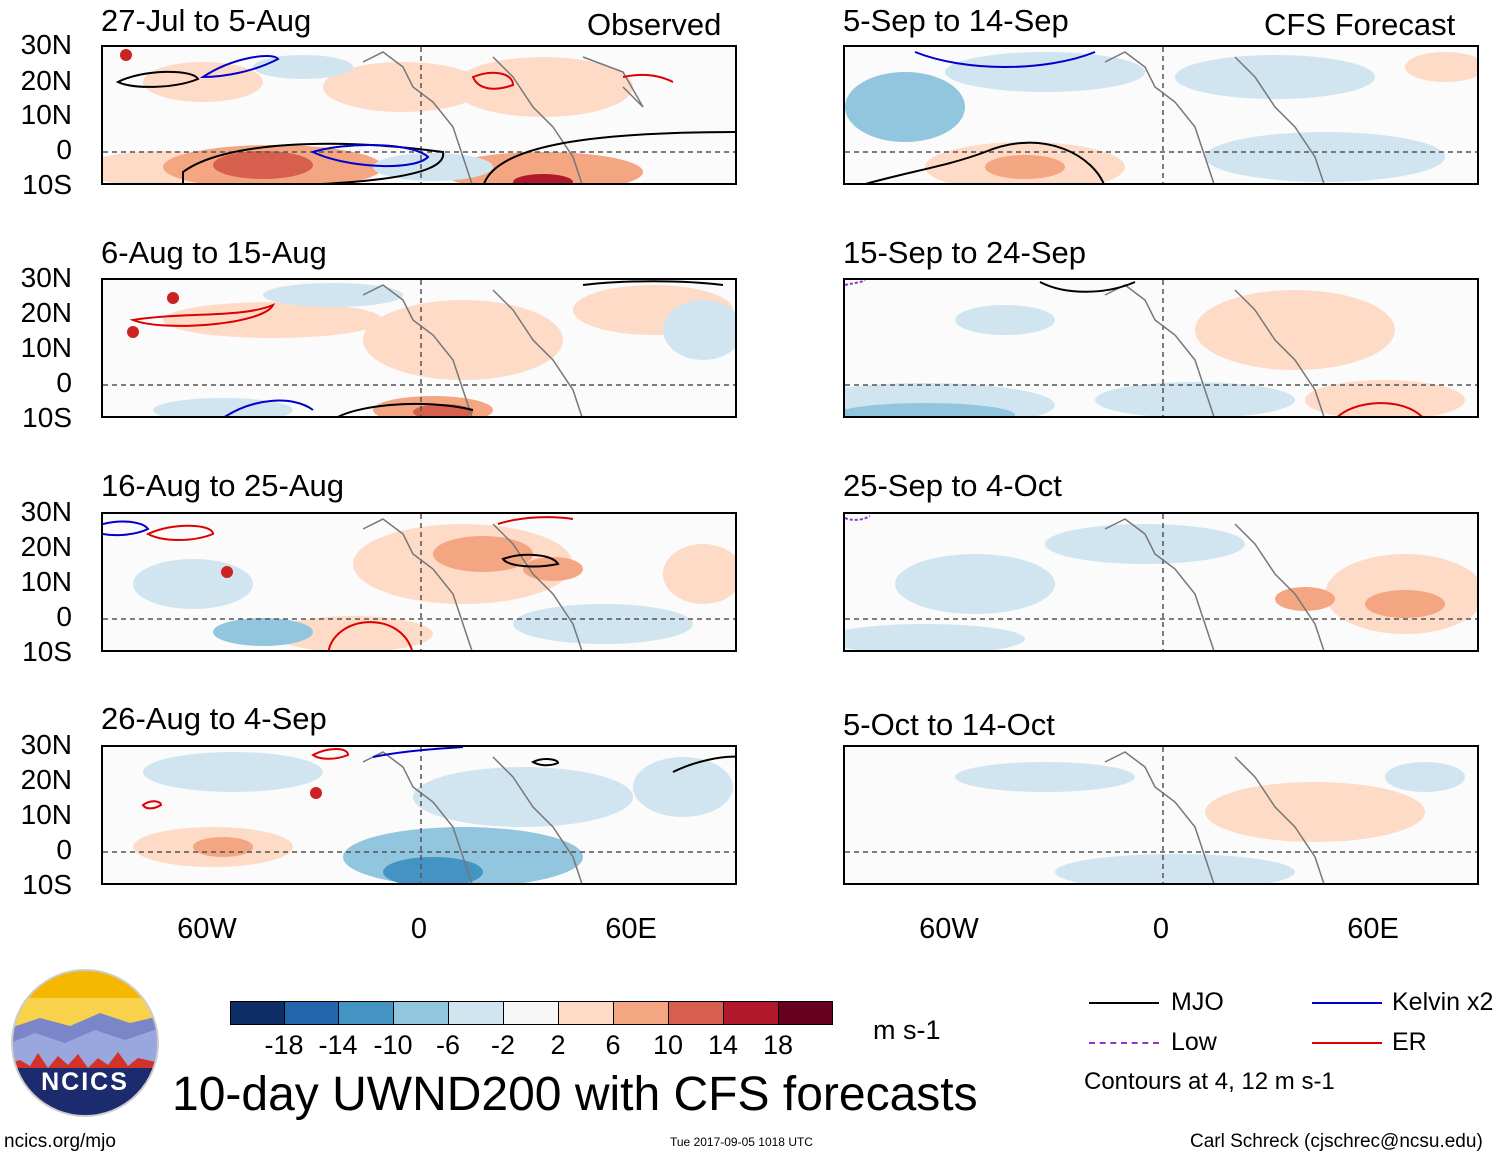  What do you see at coordinates (723, 1045) in the screenshot?
I see `colorbar-label: 14` at bounding box center [723, 1045].